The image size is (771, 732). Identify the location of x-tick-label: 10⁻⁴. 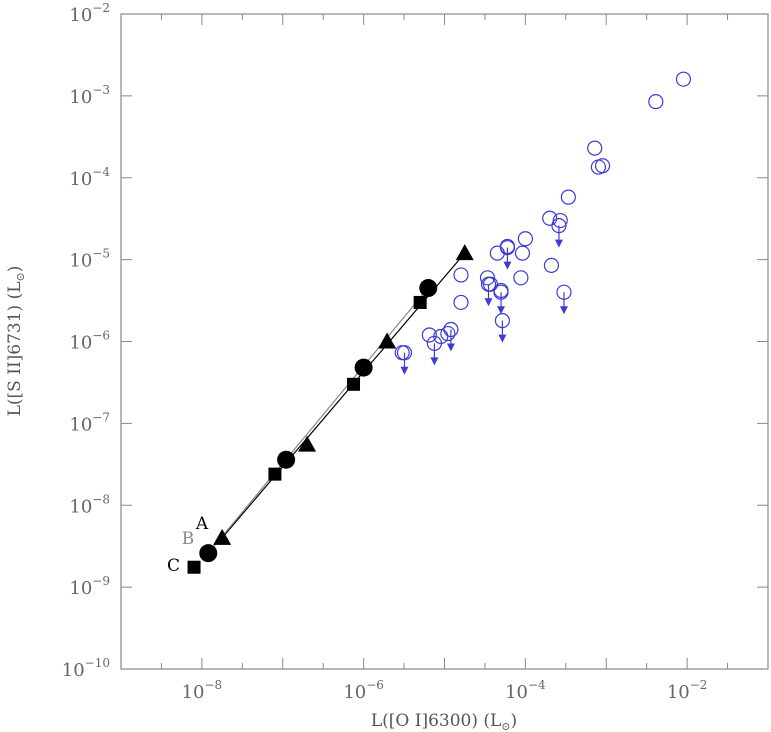
(525, 690).